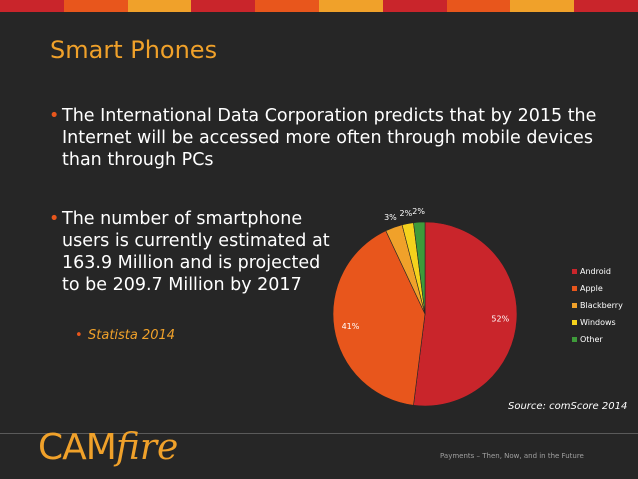  What do you see at coordinates (319, 433) in the screenshot?
I see `footer-divider` at bounding box center [319, 433].